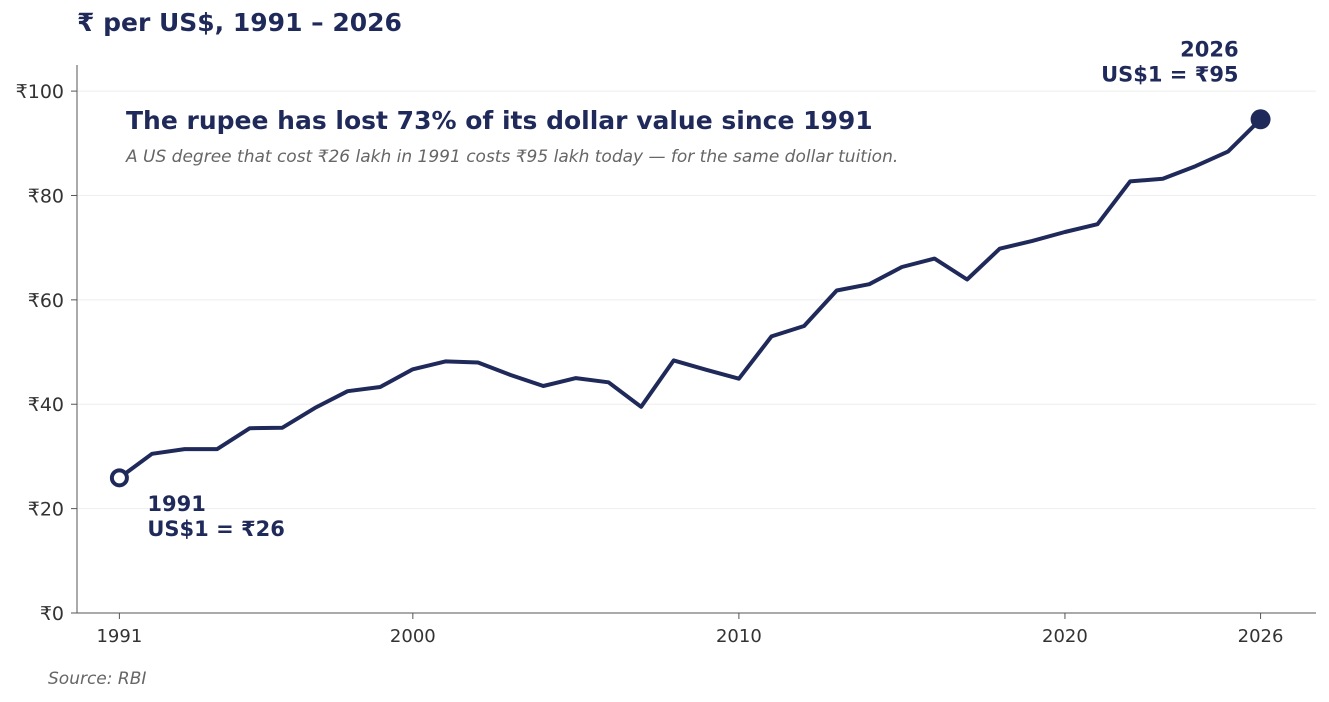 The height and width of the screenshot is (702, 1329). What do you see at coordinates (1209, 49) in the screenshot?
I see `end-annotation-year: 2026` at bounding box center [1209, 49].